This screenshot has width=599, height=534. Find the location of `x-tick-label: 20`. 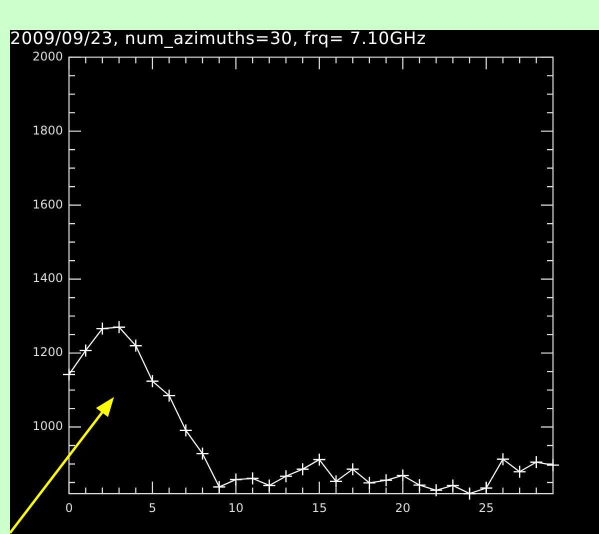

x-tick-label: 20 is located at coordinates (402, 507).